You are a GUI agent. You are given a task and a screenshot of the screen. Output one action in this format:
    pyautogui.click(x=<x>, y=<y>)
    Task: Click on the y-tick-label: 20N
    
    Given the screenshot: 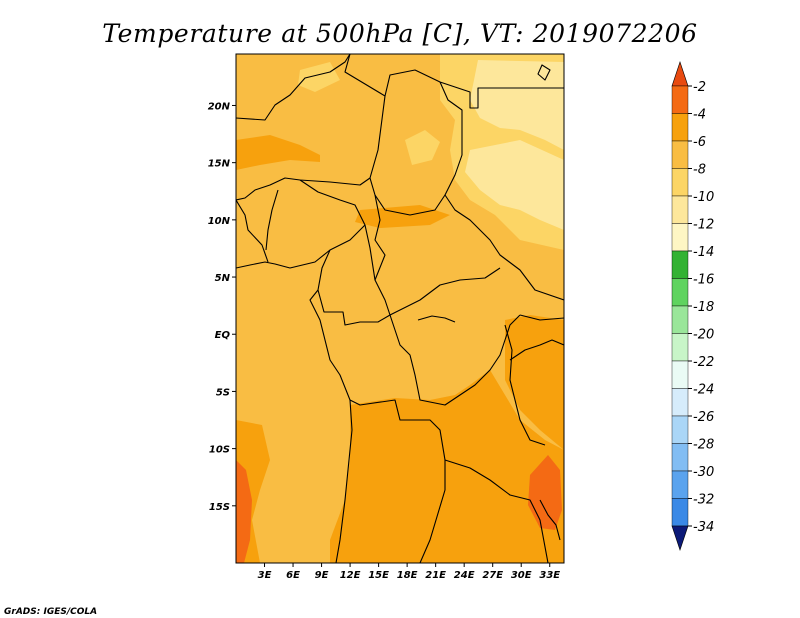 What is the action you would take?
    pyautogui.click(x=219, y=106)
    